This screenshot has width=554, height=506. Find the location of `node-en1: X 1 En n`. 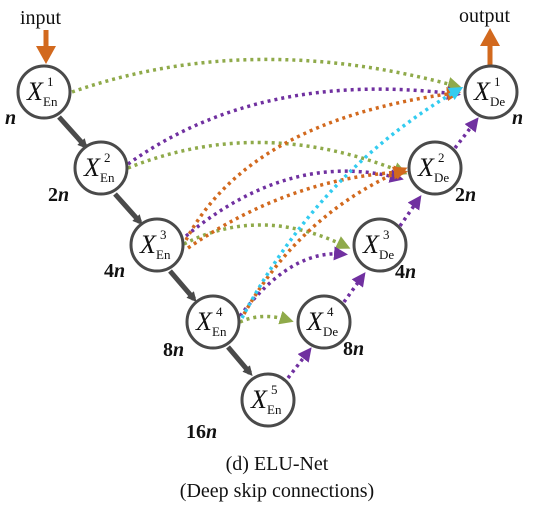

node-en1: X 1 En n is located at coordinates (38, 96).